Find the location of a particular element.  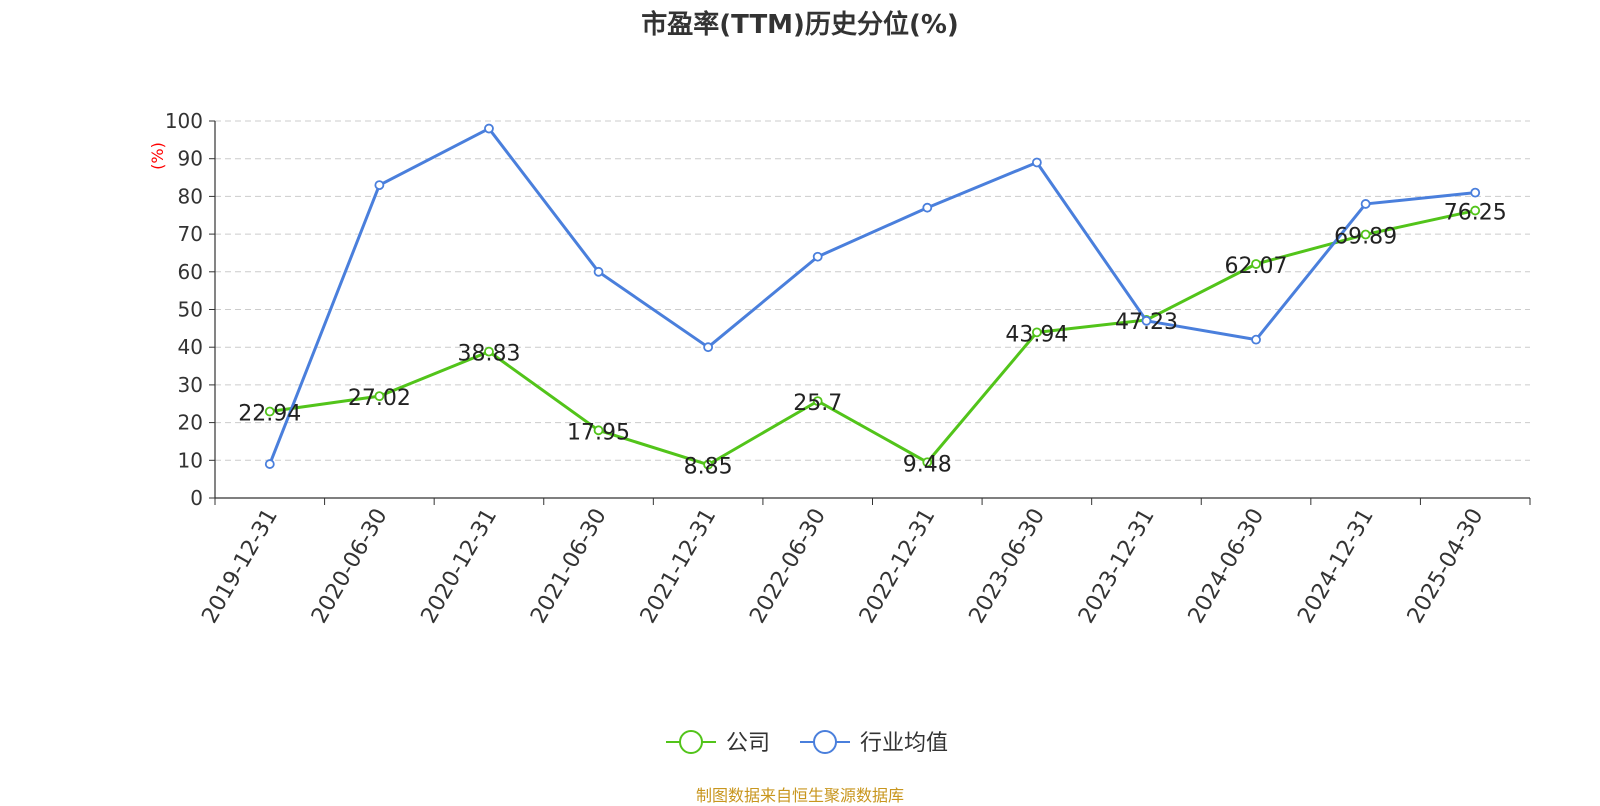

x-tick-label: 2021-06-30 is located at coordinates (569, 566).